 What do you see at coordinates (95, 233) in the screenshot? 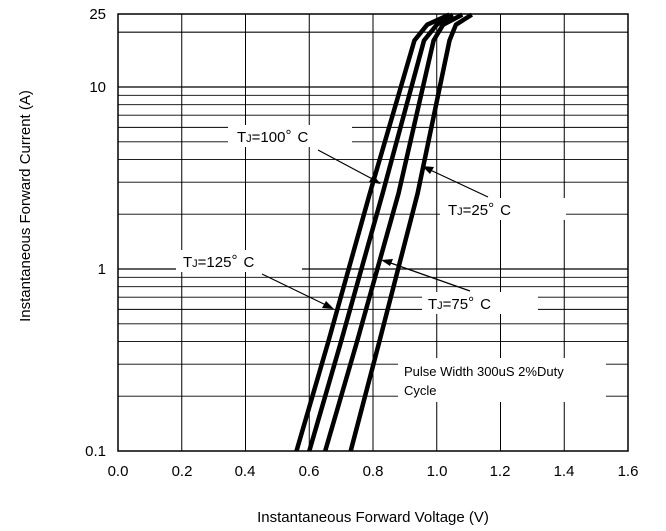
I see `y-tick-labels: 0.1 1 10 25` at bounding box center [95, 233].